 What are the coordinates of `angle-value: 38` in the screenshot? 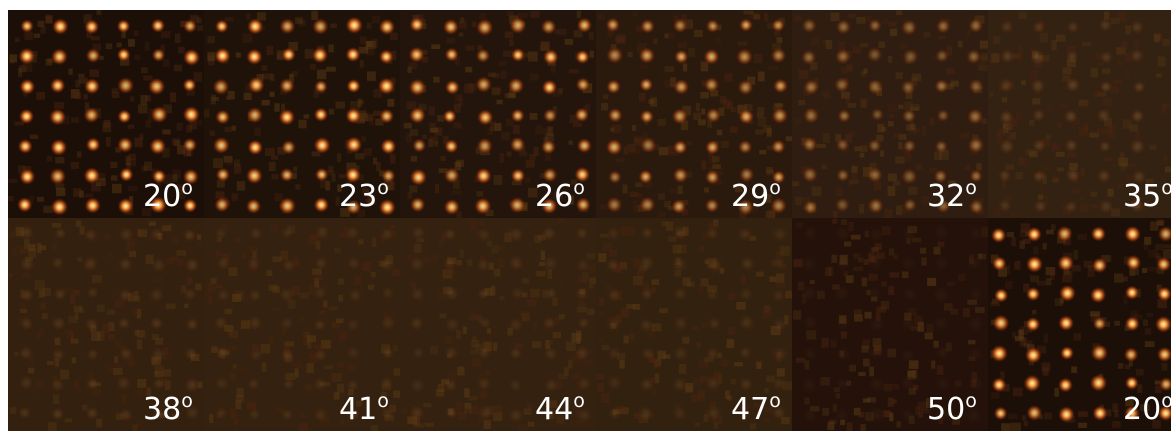 It's located at (162, 409).